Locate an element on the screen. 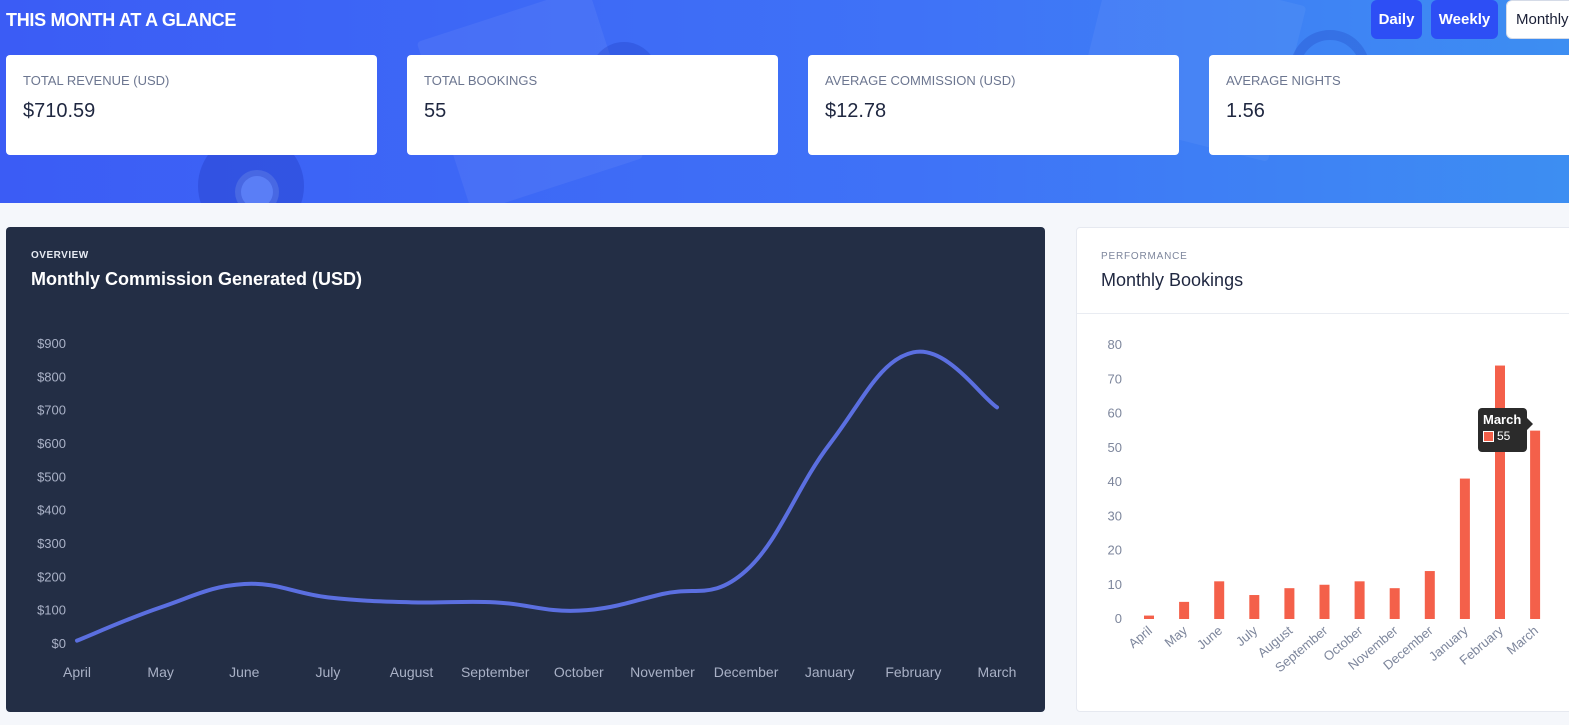  weekly-button: Weekly is located at coordinates (1464, 19).